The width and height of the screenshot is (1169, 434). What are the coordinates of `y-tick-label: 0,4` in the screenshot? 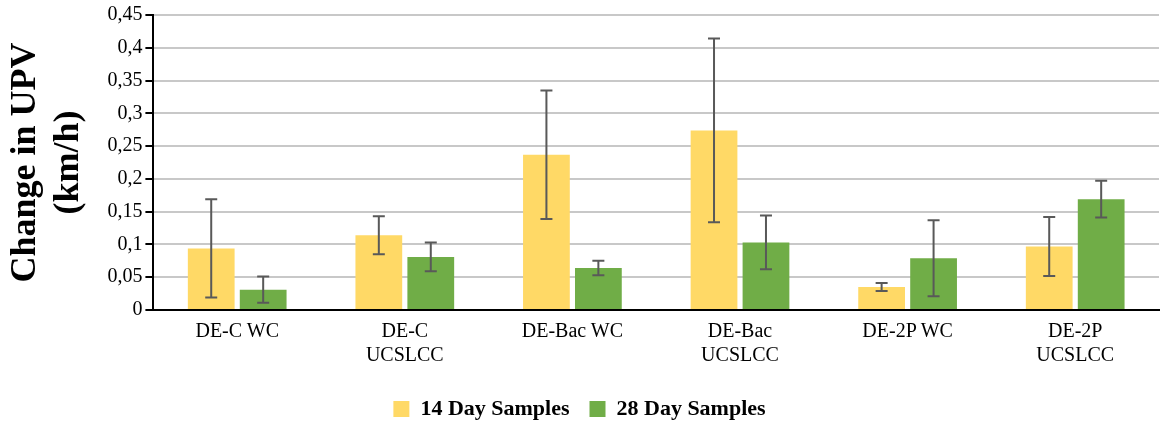 It's located at (130, 46).